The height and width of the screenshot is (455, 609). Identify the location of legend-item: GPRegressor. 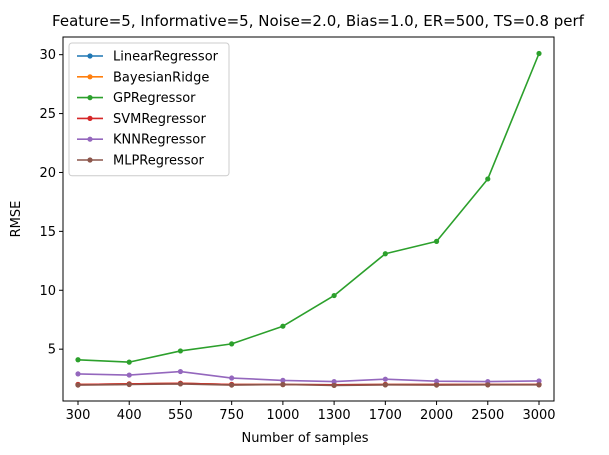
(136, 98).